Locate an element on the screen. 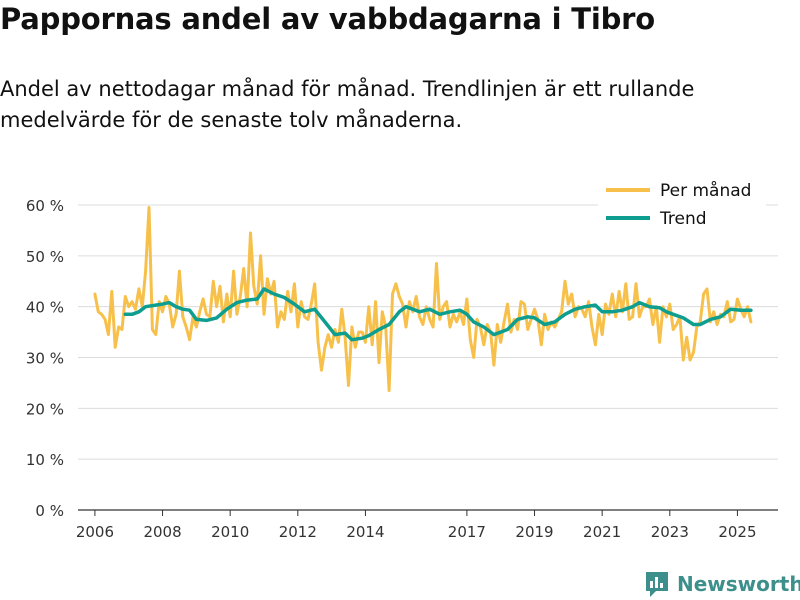  x-tick-label: 2017 is located at coordinates (467, 532).